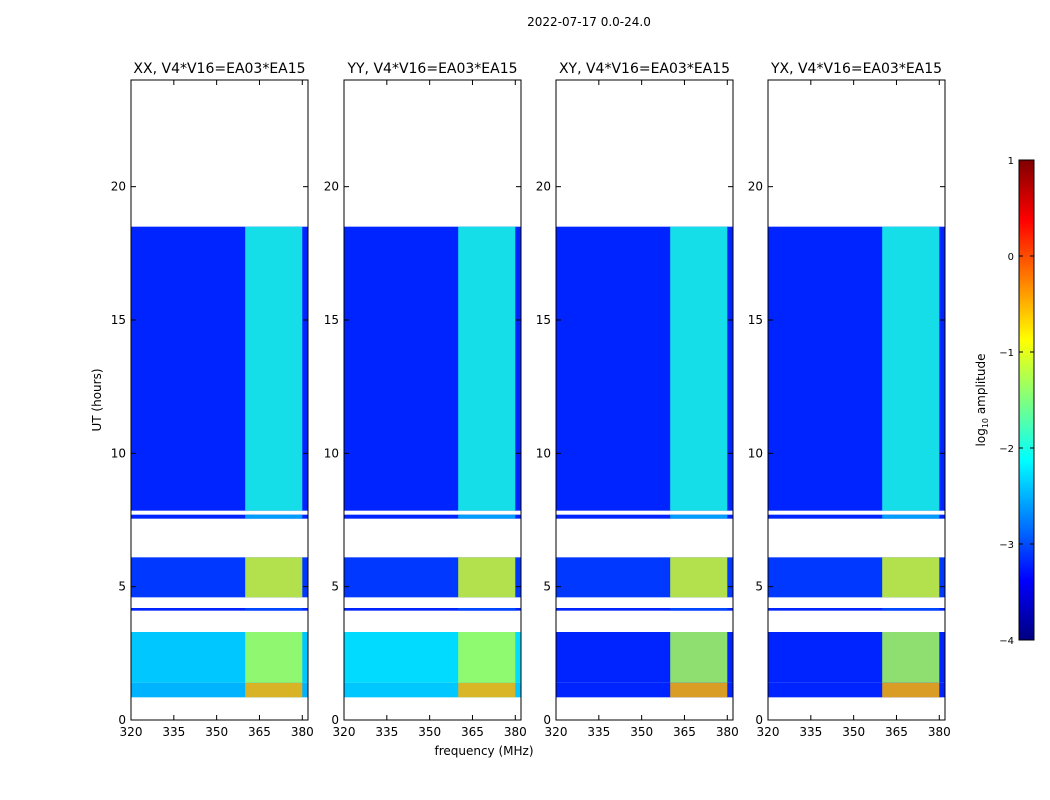 This screenshot has height=800, width=1050. Describe the element at coordinates (1016, 401) in the screenshot. I see `colorbar-ticks: −4 −3 −2 −1 0 1` at that location.